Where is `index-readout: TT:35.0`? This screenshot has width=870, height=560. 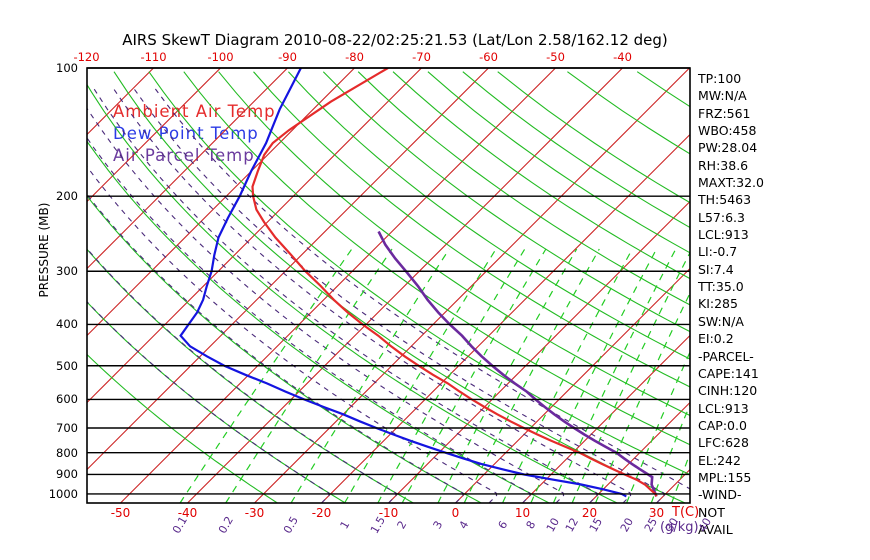
index-readout: TT:35.0 is located at coordinates (721, 287).